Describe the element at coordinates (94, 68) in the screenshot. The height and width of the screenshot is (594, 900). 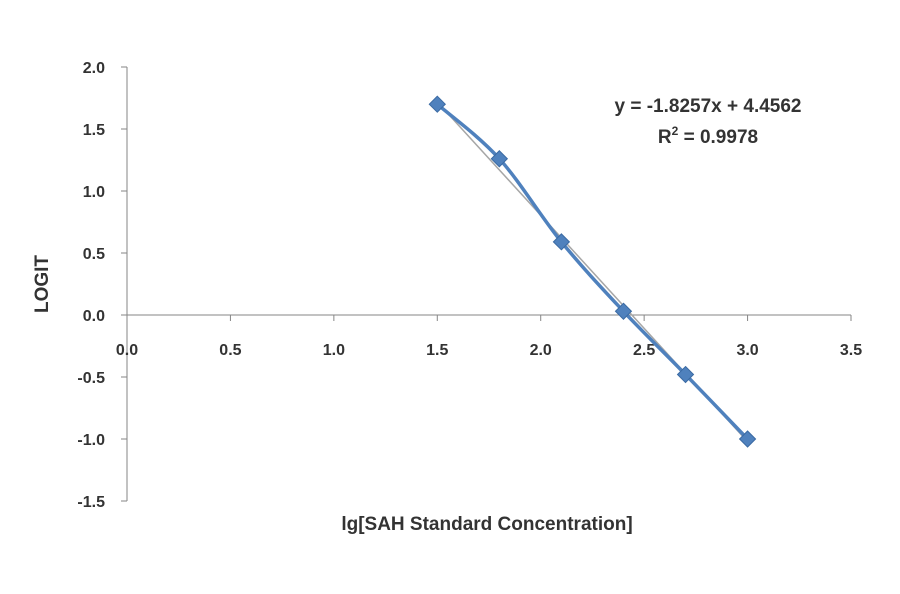
I see `y-tick-label: 2.0` at that location.